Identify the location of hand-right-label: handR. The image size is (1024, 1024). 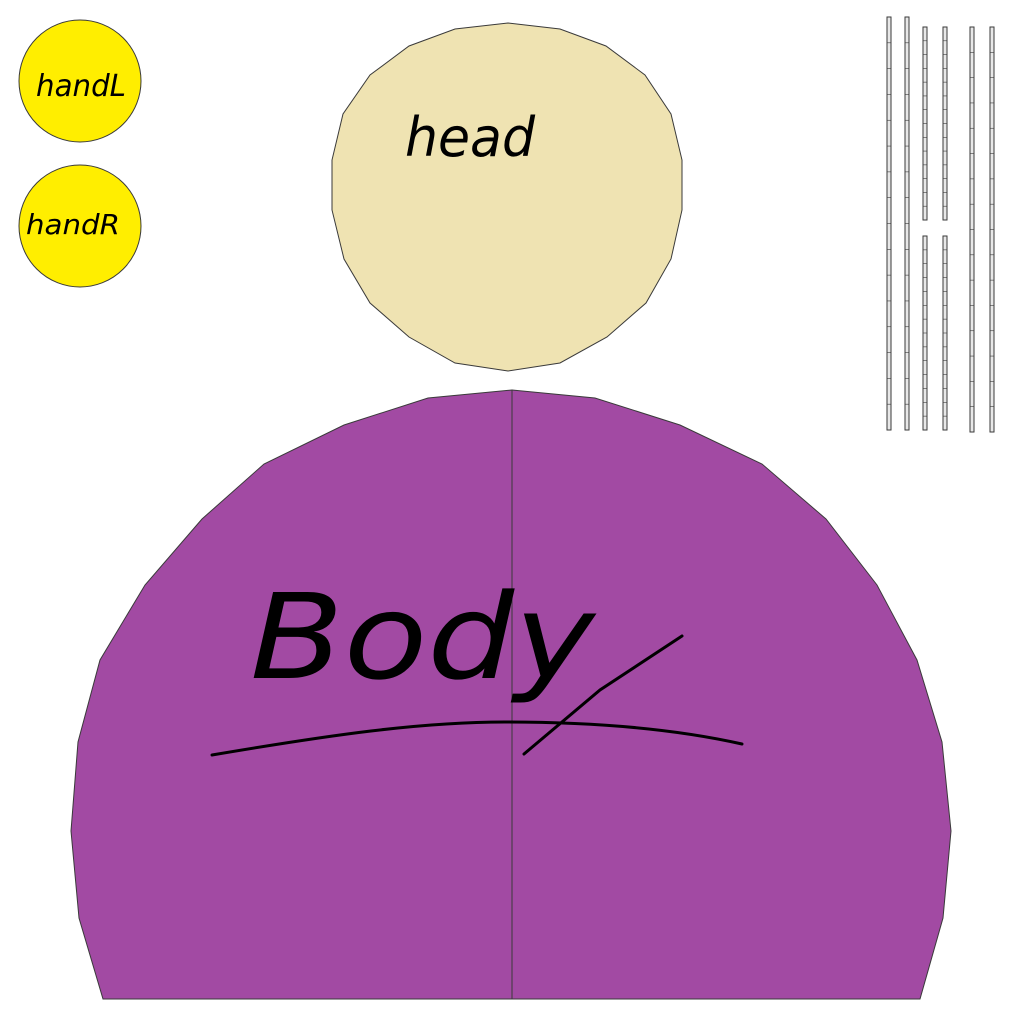
(73, 224).